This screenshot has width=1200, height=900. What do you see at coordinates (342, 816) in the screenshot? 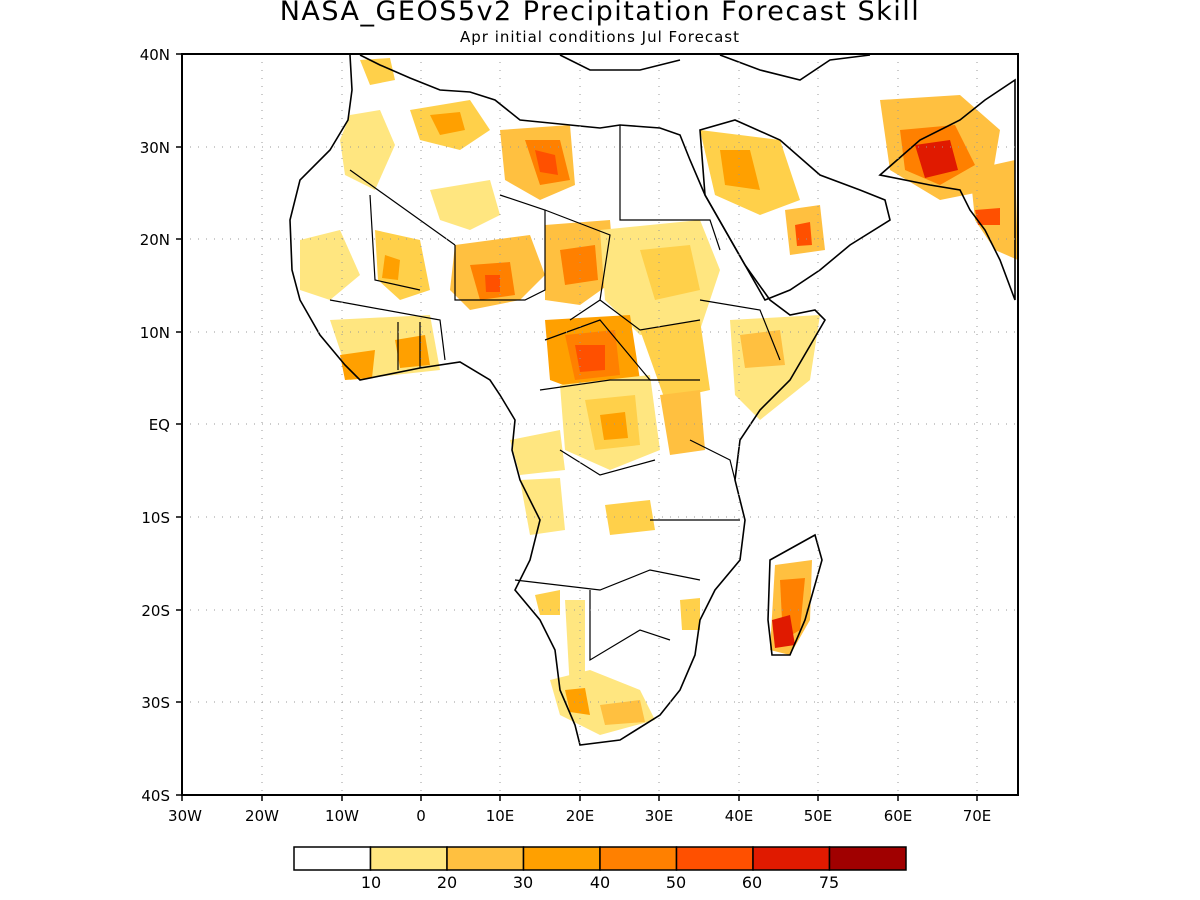
I see `x-tick-label: 10W` at bounding box center [342, 816].